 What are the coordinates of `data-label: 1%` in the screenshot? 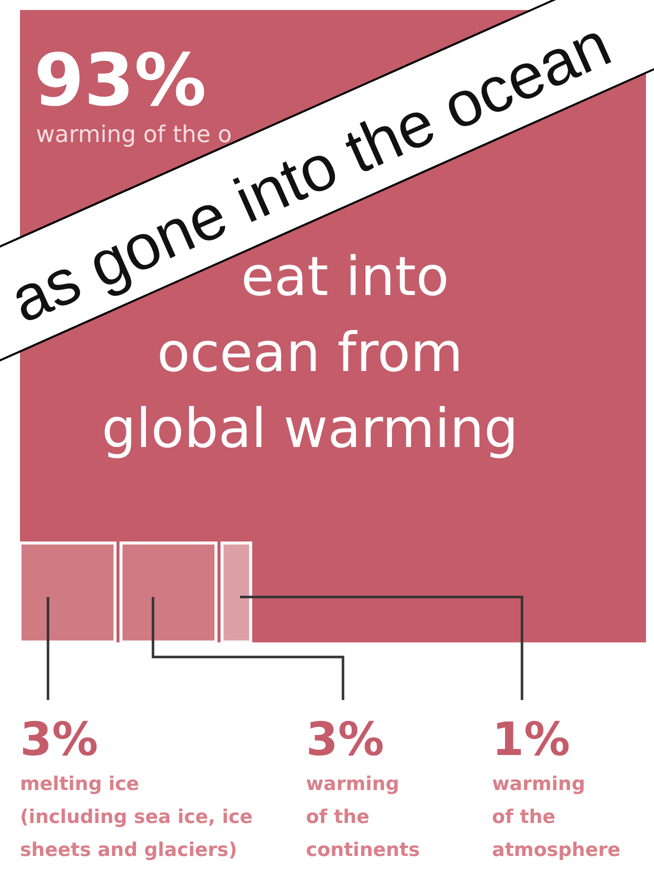 It's located at (531, 739).